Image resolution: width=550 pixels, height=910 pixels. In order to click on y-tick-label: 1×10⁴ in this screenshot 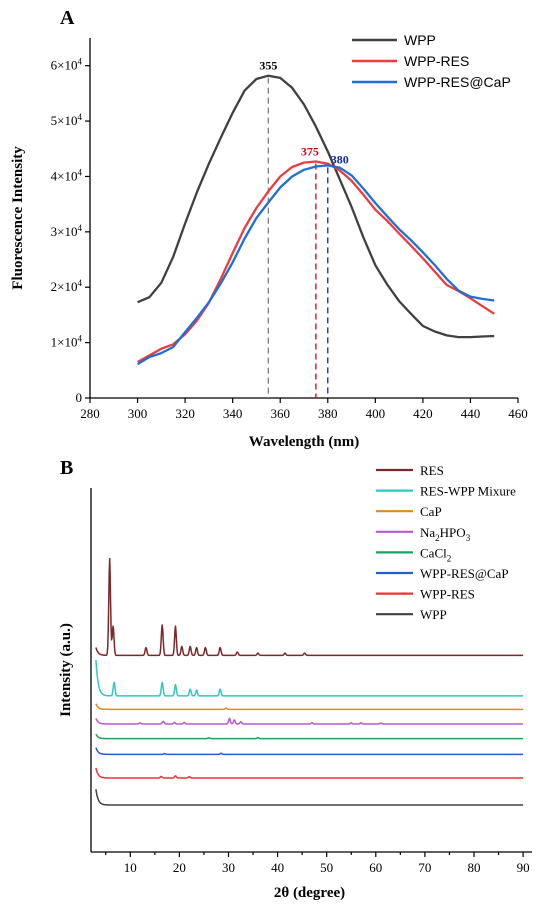, I will do `click(67, 342)`.